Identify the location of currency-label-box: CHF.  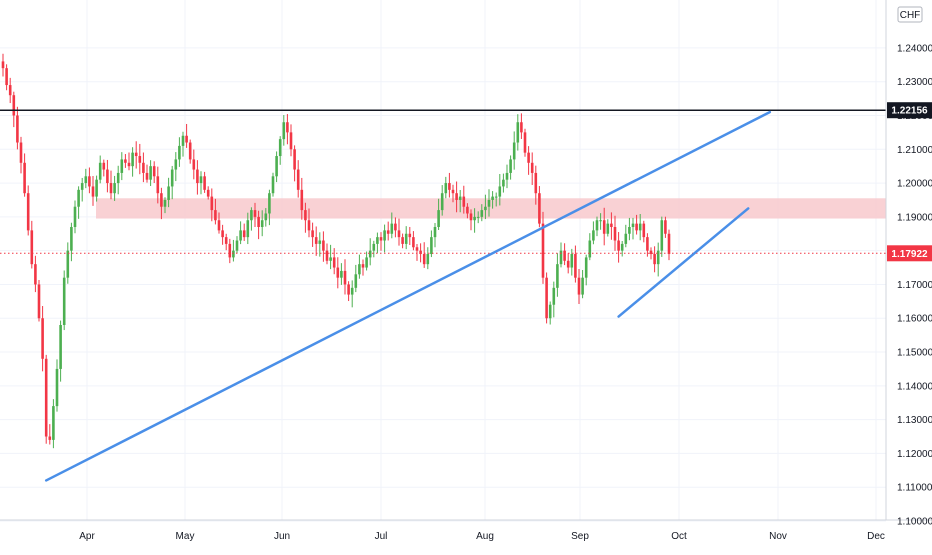
(910, 14).